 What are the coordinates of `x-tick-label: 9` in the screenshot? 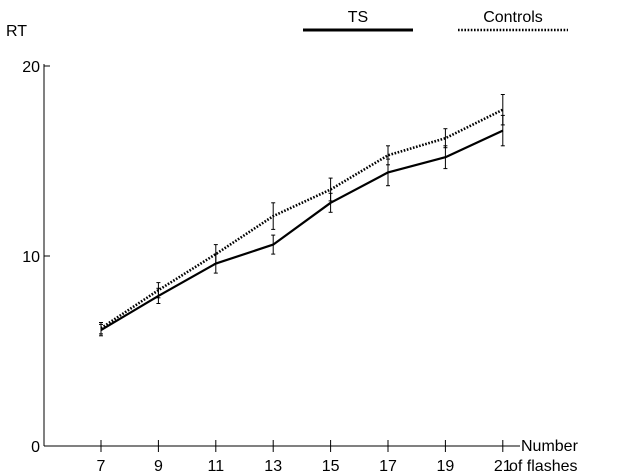 It's located at (158, 466).